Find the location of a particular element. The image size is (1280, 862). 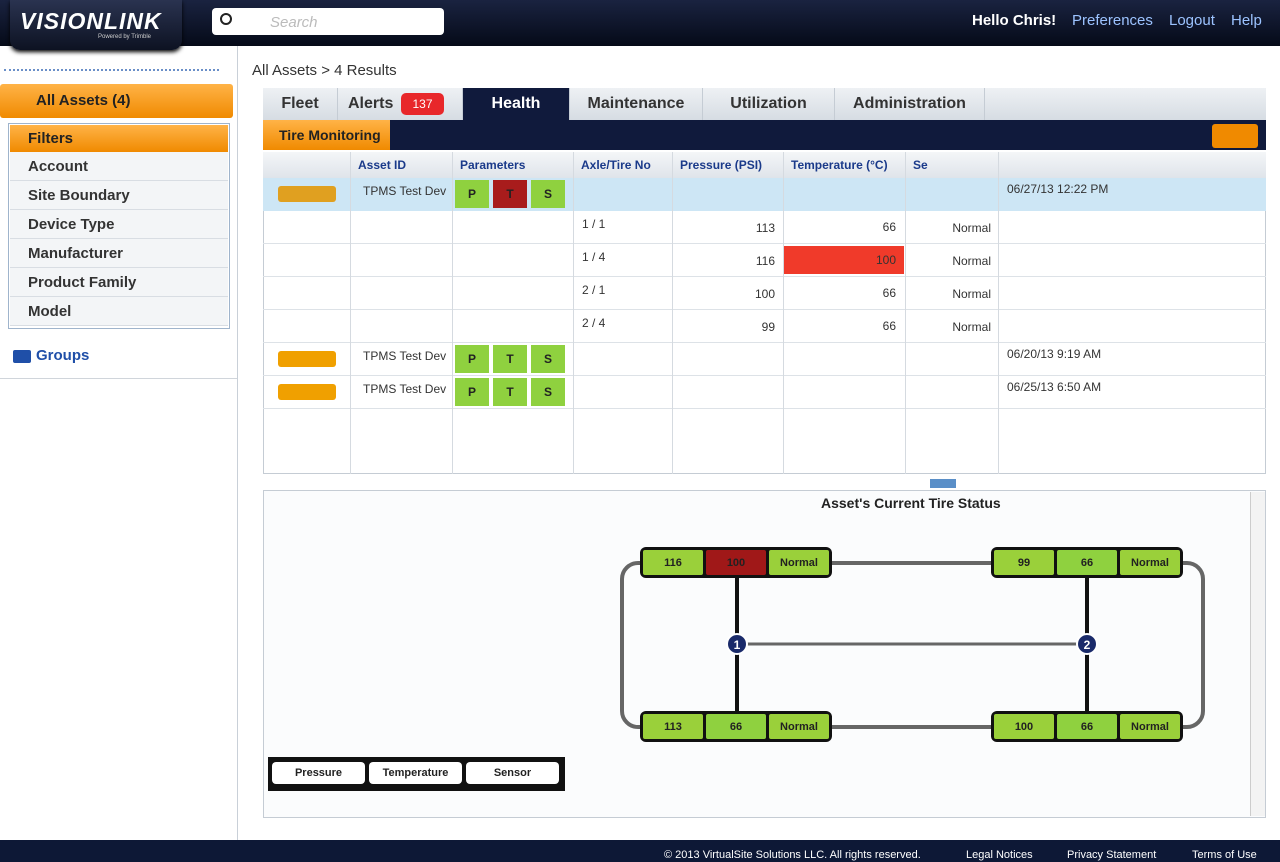

pressure: 116 is located at coordinates (765, 260).